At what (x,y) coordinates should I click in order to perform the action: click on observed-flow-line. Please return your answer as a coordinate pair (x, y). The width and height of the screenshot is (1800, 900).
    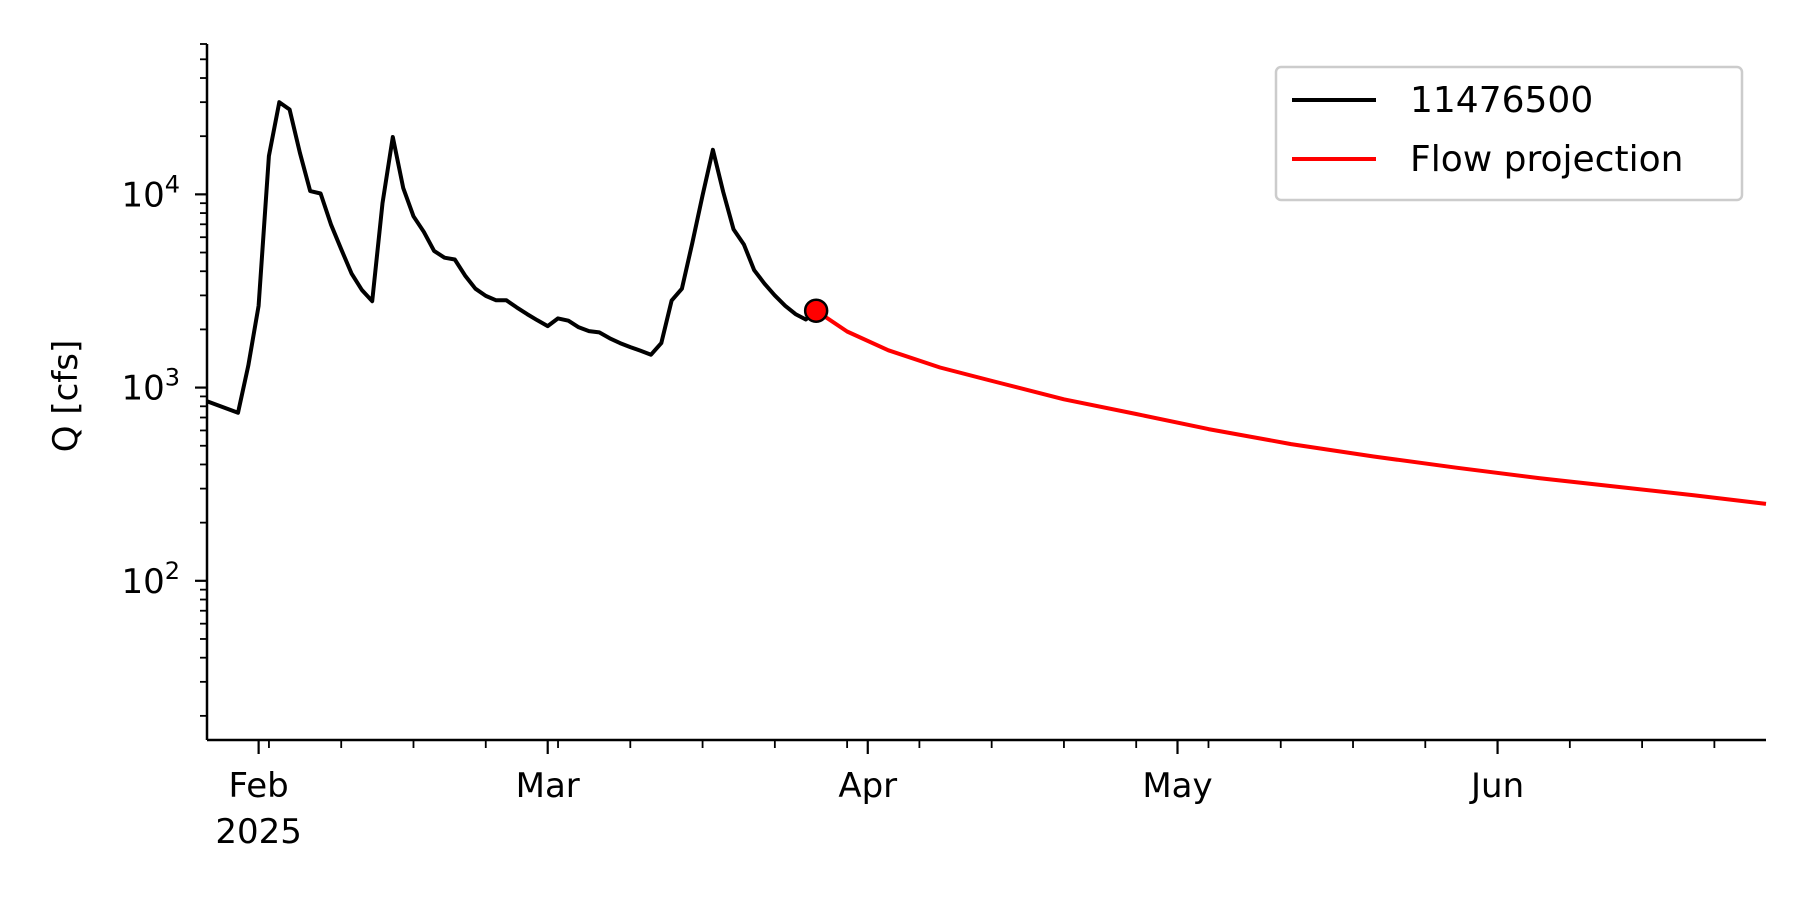
    Looking at the image, I should click on (512, 257).